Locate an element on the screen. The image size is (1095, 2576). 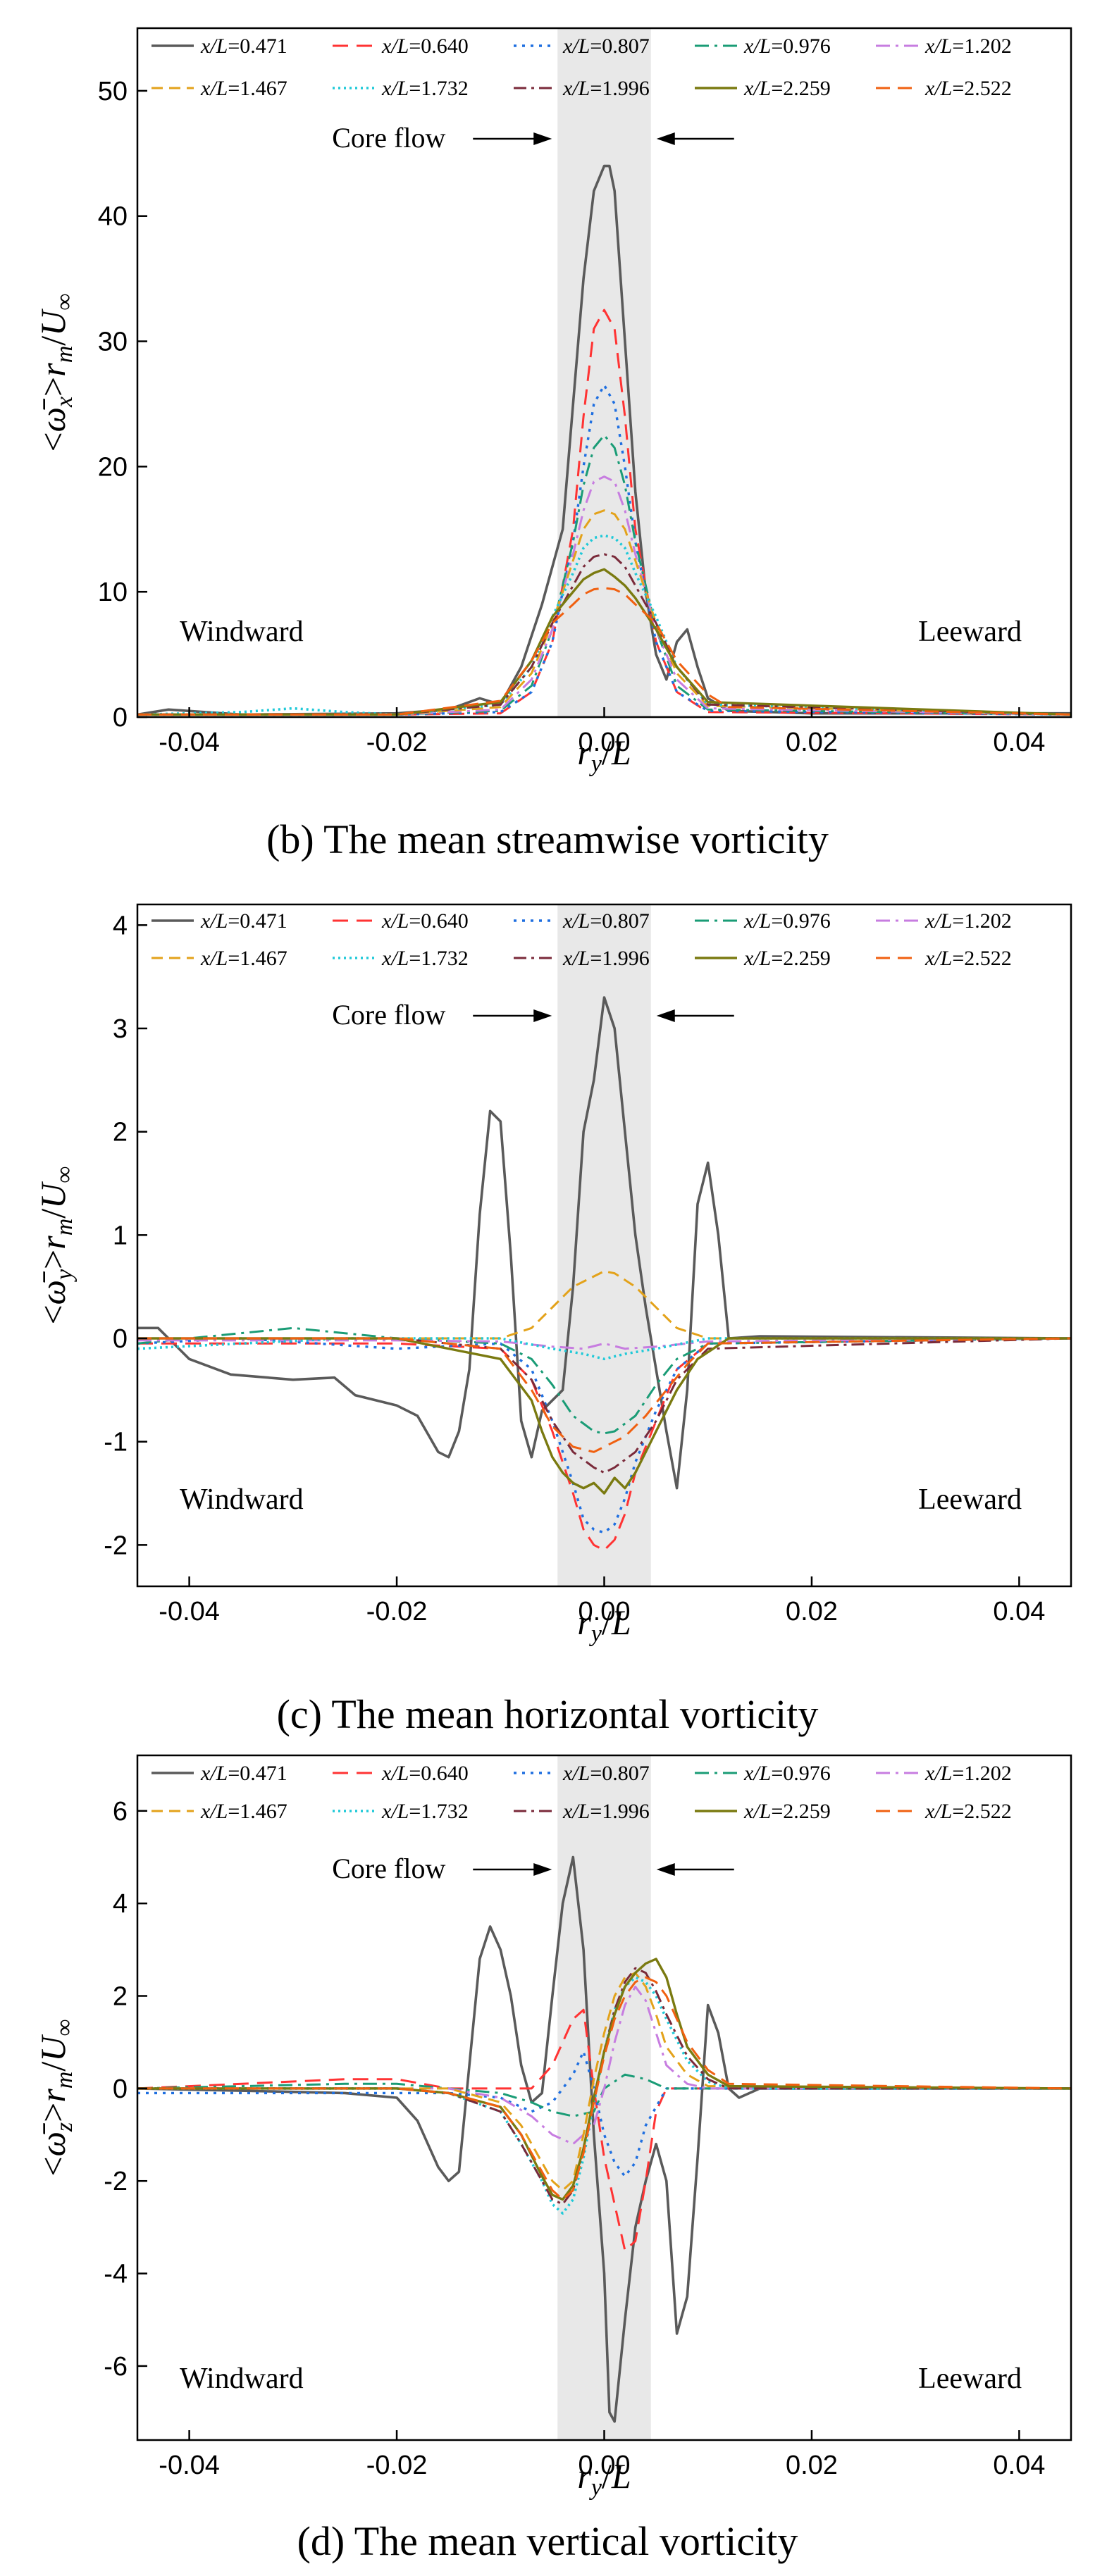
chart-caption: (b) The mean streamwise vorticity is located at coordinates (547, 839).